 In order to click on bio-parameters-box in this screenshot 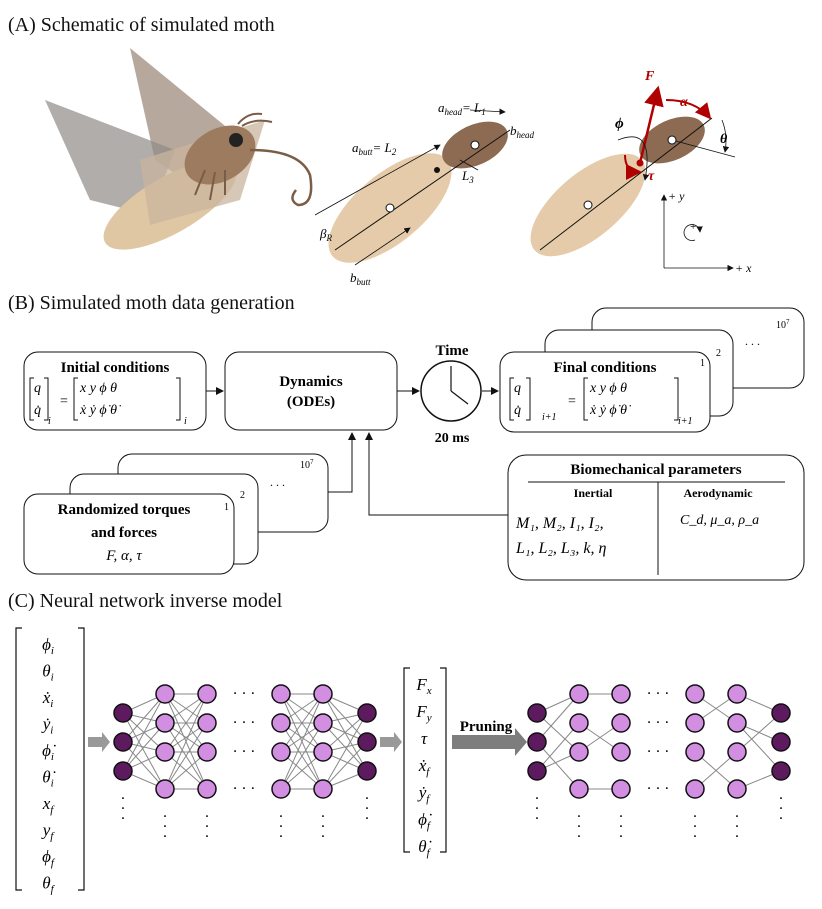, I will do `click(656, 517)`.